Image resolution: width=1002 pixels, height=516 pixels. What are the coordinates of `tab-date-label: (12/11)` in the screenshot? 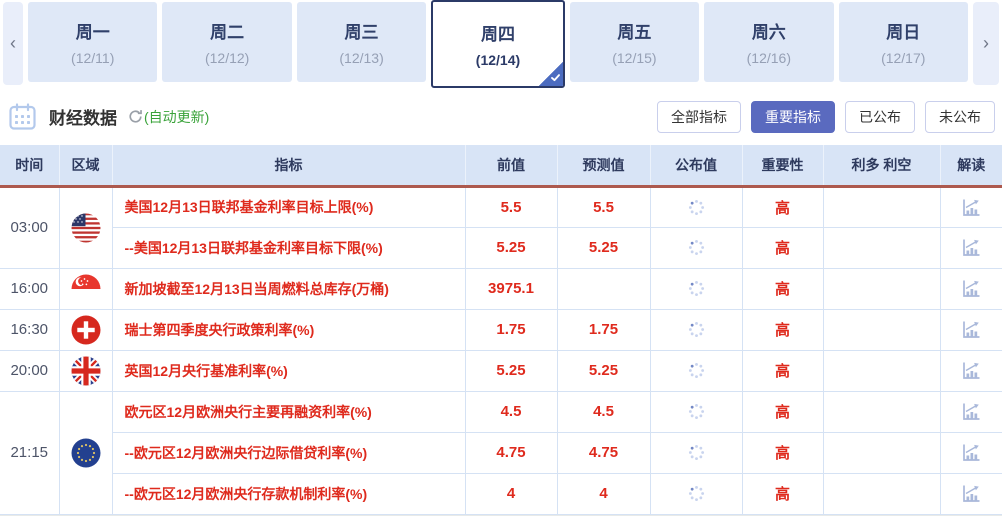 It's located at (93, 58).